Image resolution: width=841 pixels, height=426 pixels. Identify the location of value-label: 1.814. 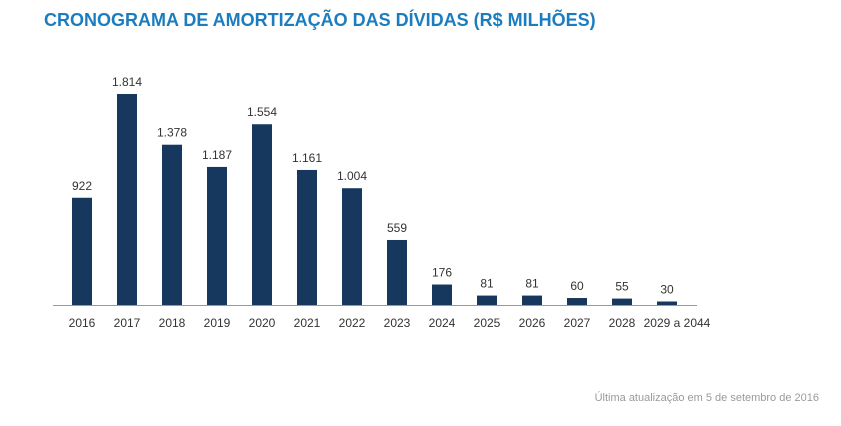
(127, 82).